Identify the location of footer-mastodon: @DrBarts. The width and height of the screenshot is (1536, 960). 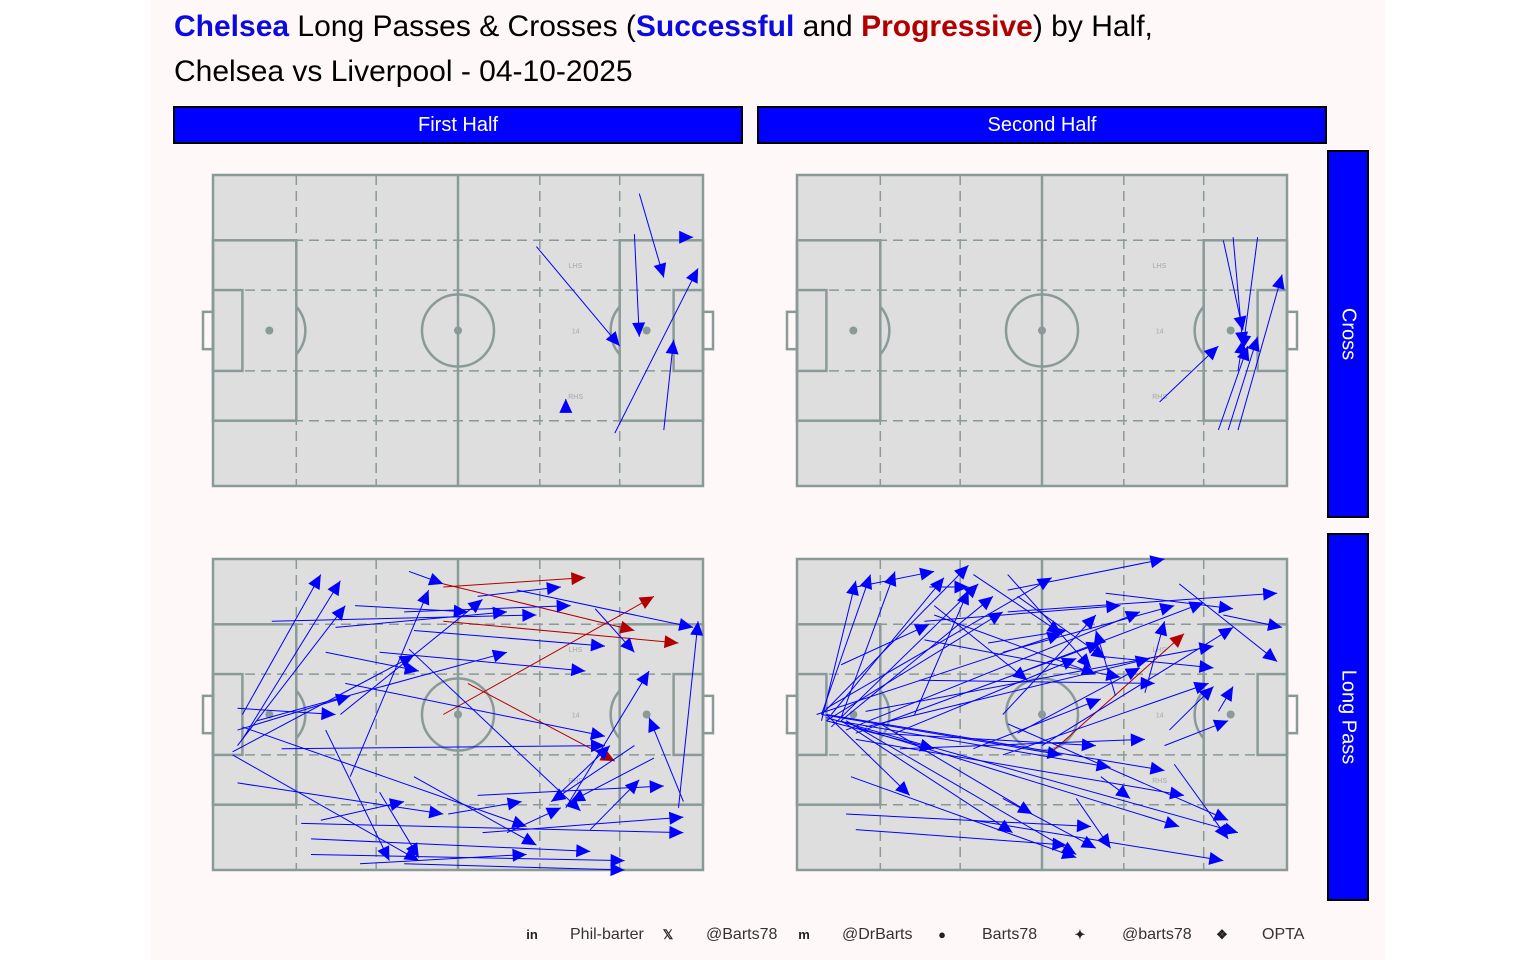
(877, 934).